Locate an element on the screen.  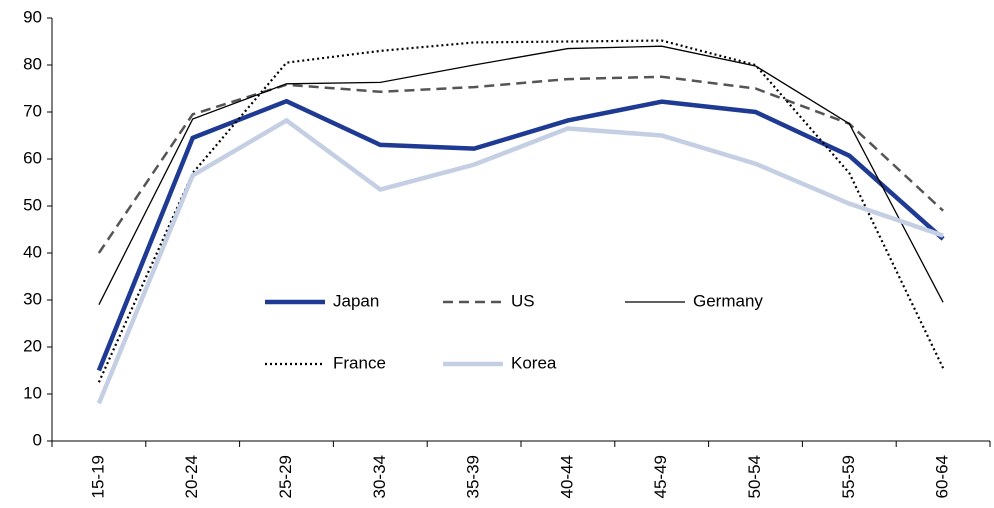
legend-label: Japan is located at coordinates (356, 300).